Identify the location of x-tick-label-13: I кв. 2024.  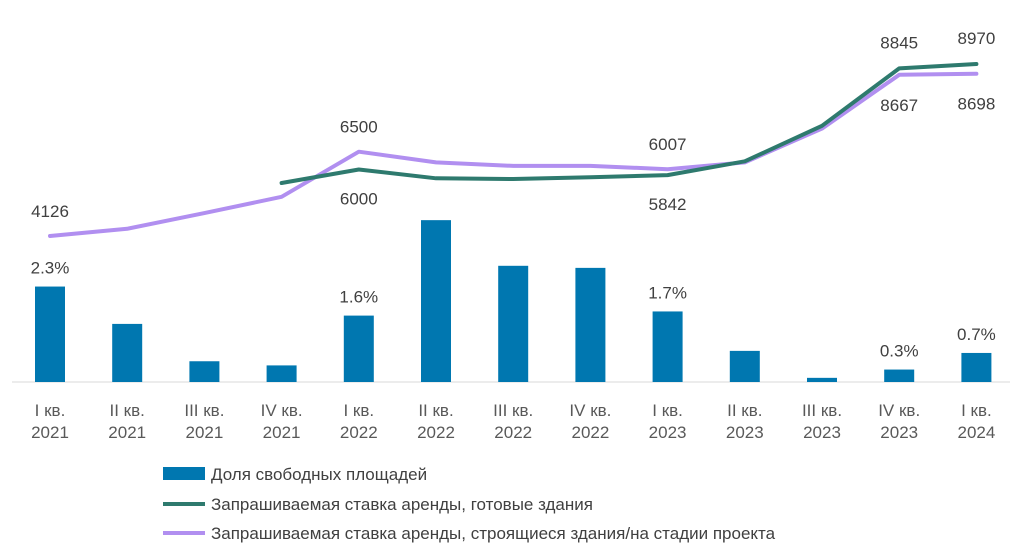
(976, 421).